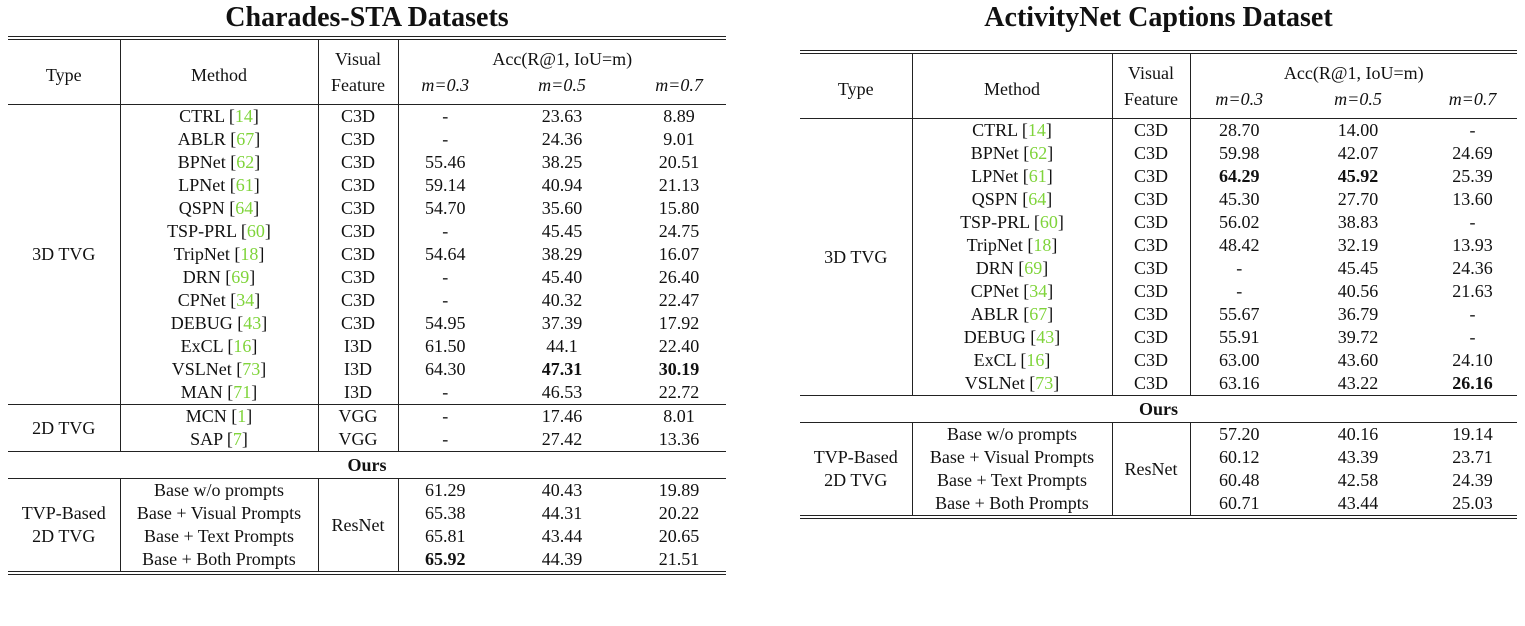 Image resolution: width=1525 pixels, height=626 pixels. What do you see at coordinates (1472, 268) in the screenshot?
I see `cell-v3: 24.36` at bounding box center [1472, 268].